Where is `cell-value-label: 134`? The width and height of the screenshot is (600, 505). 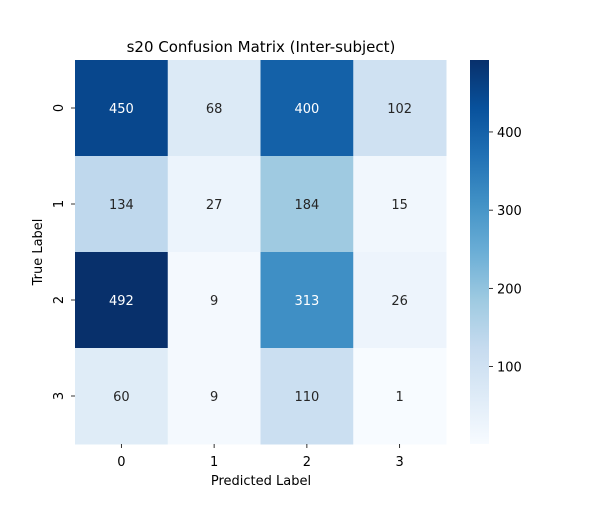 cell-value-label: 134 is located at coordinates (121, 205).